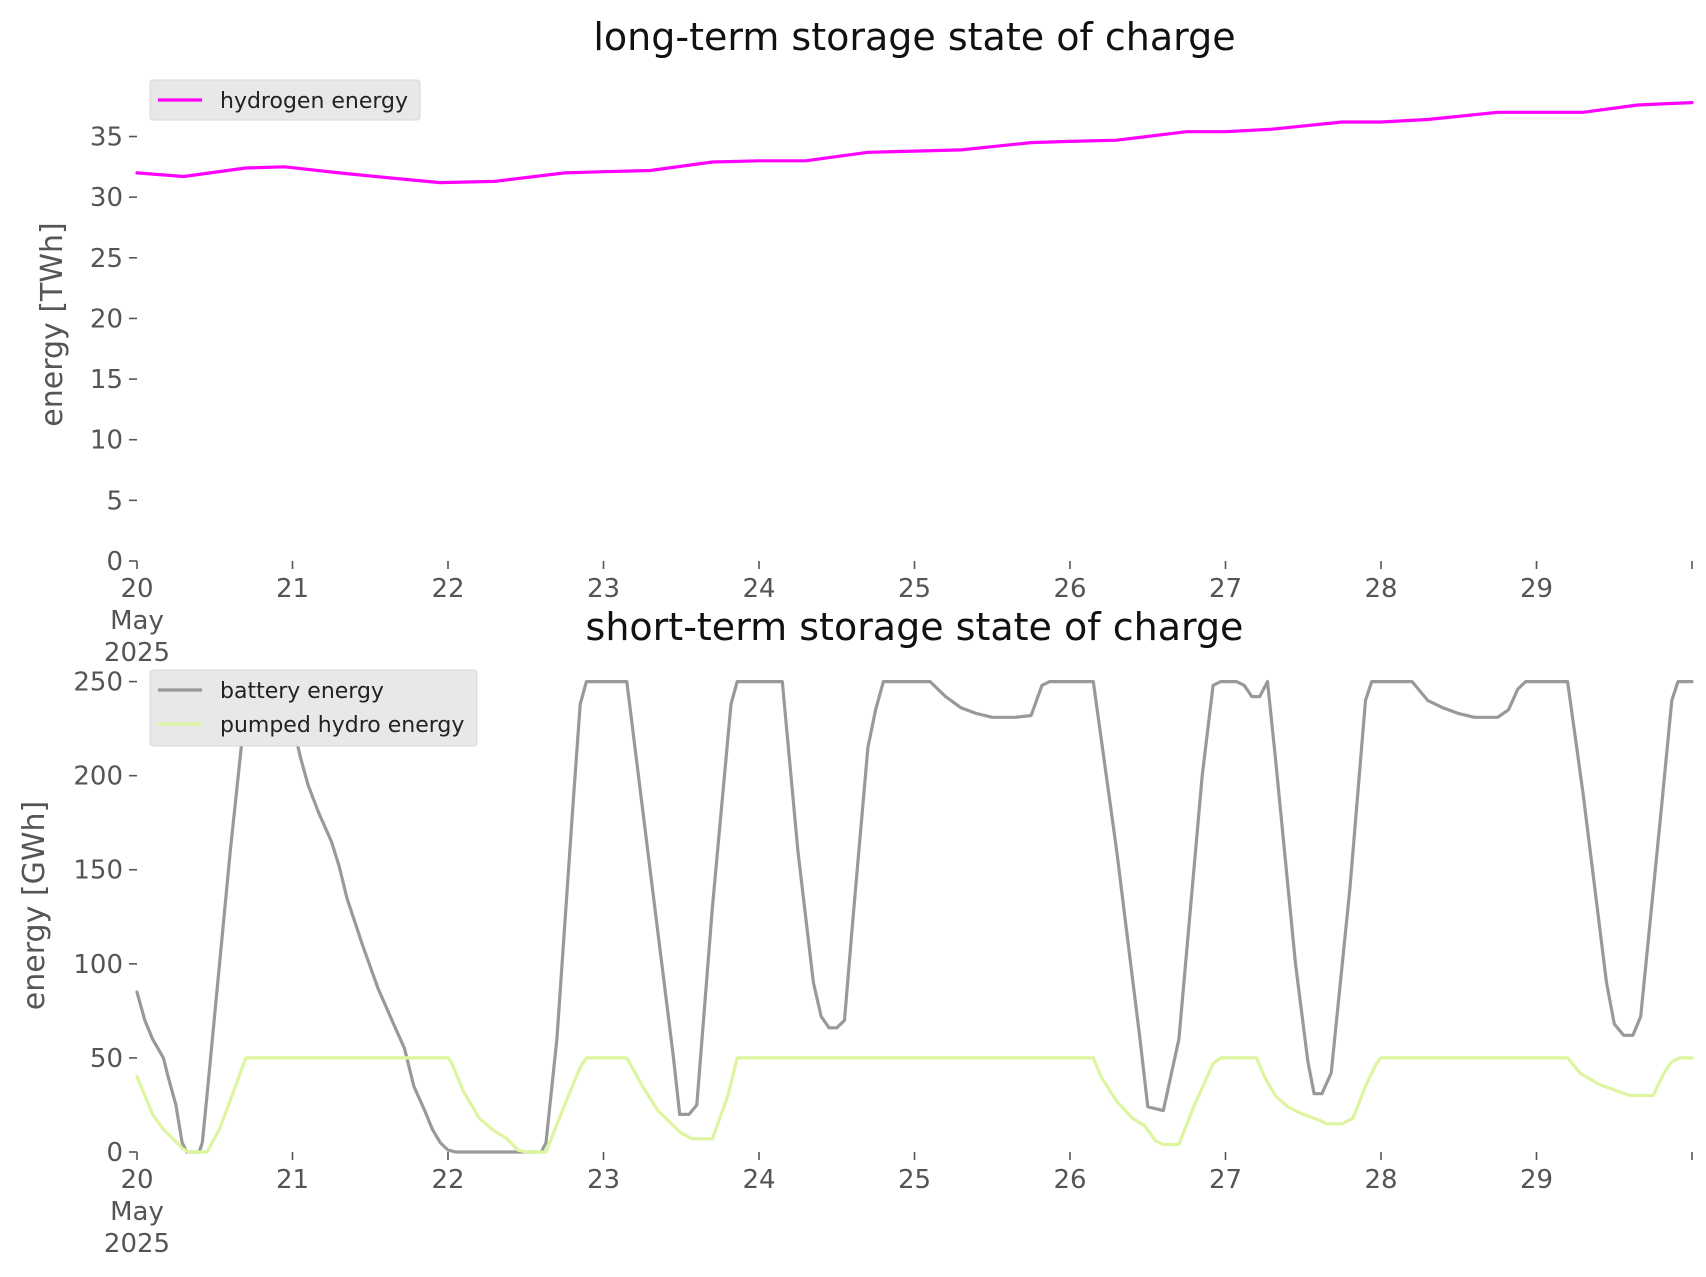  What do you see at coordinates (914, 143) in the screenshot?
I see `series-line-hydrogen-energy` at bounding box center [914, 143].